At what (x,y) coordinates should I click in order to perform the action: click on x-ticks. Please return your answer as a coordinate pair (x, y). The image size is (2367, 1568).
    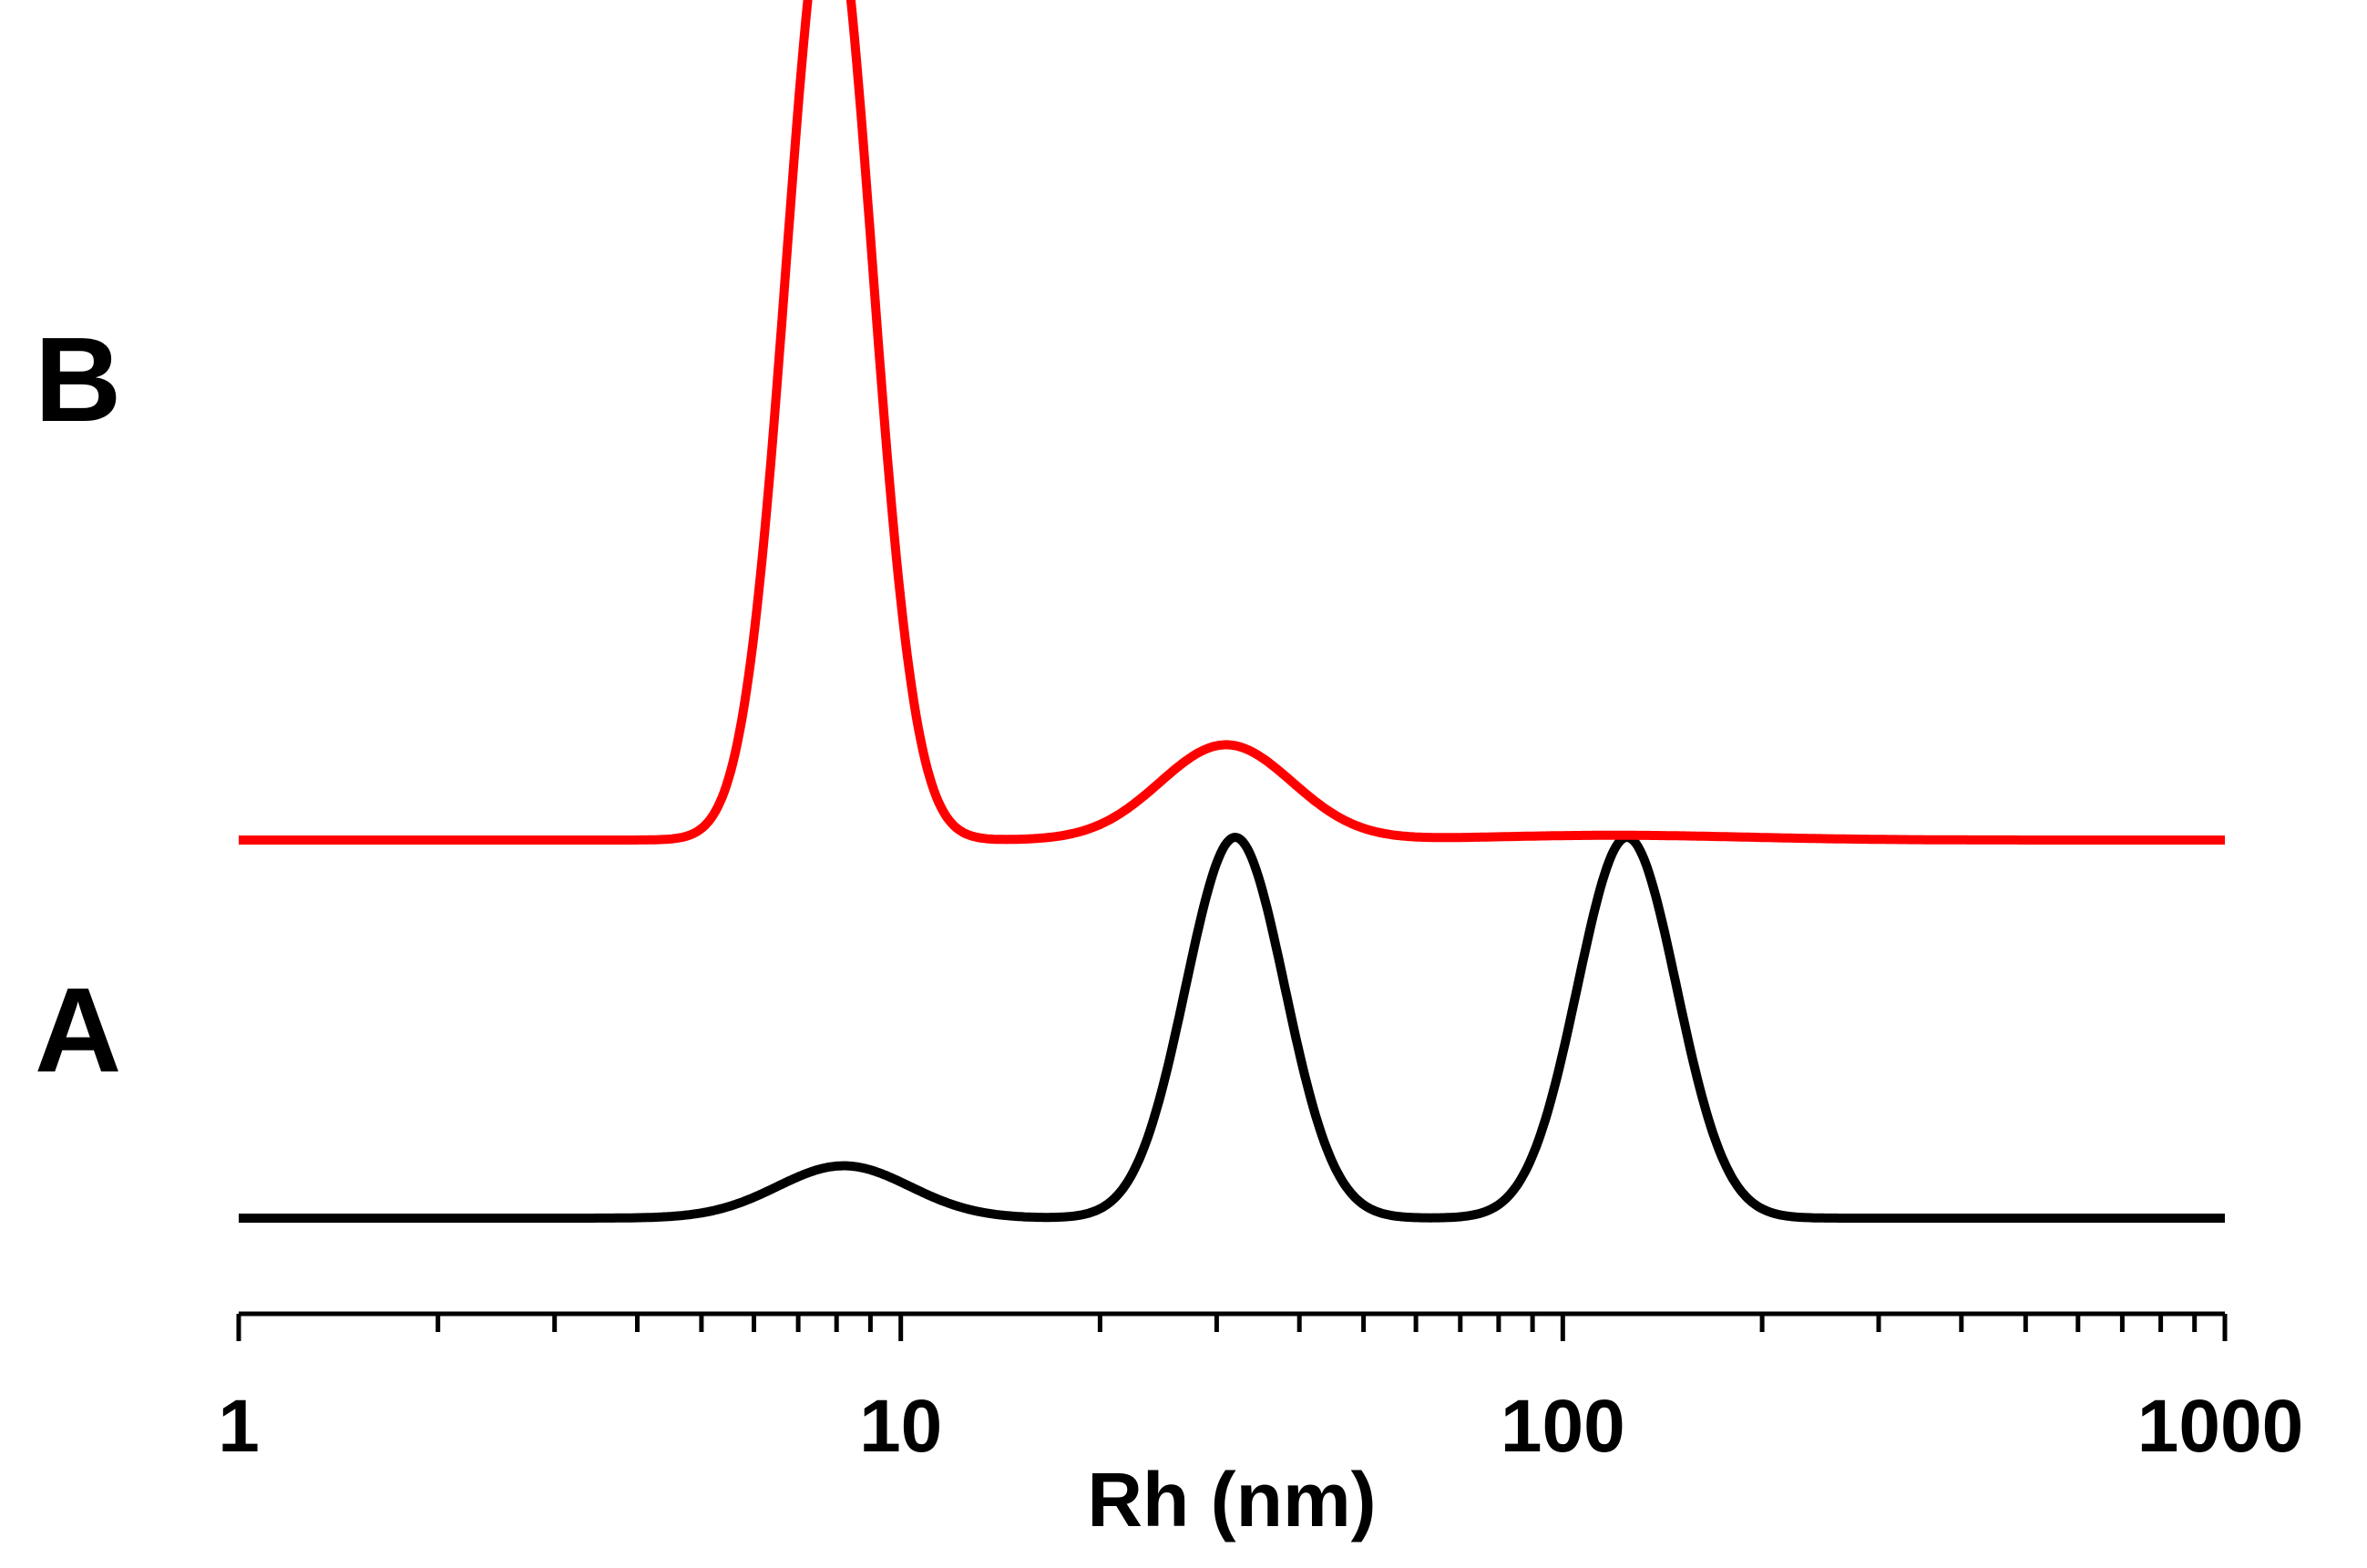
    Looking at the image, I should click on (1232, 1327).